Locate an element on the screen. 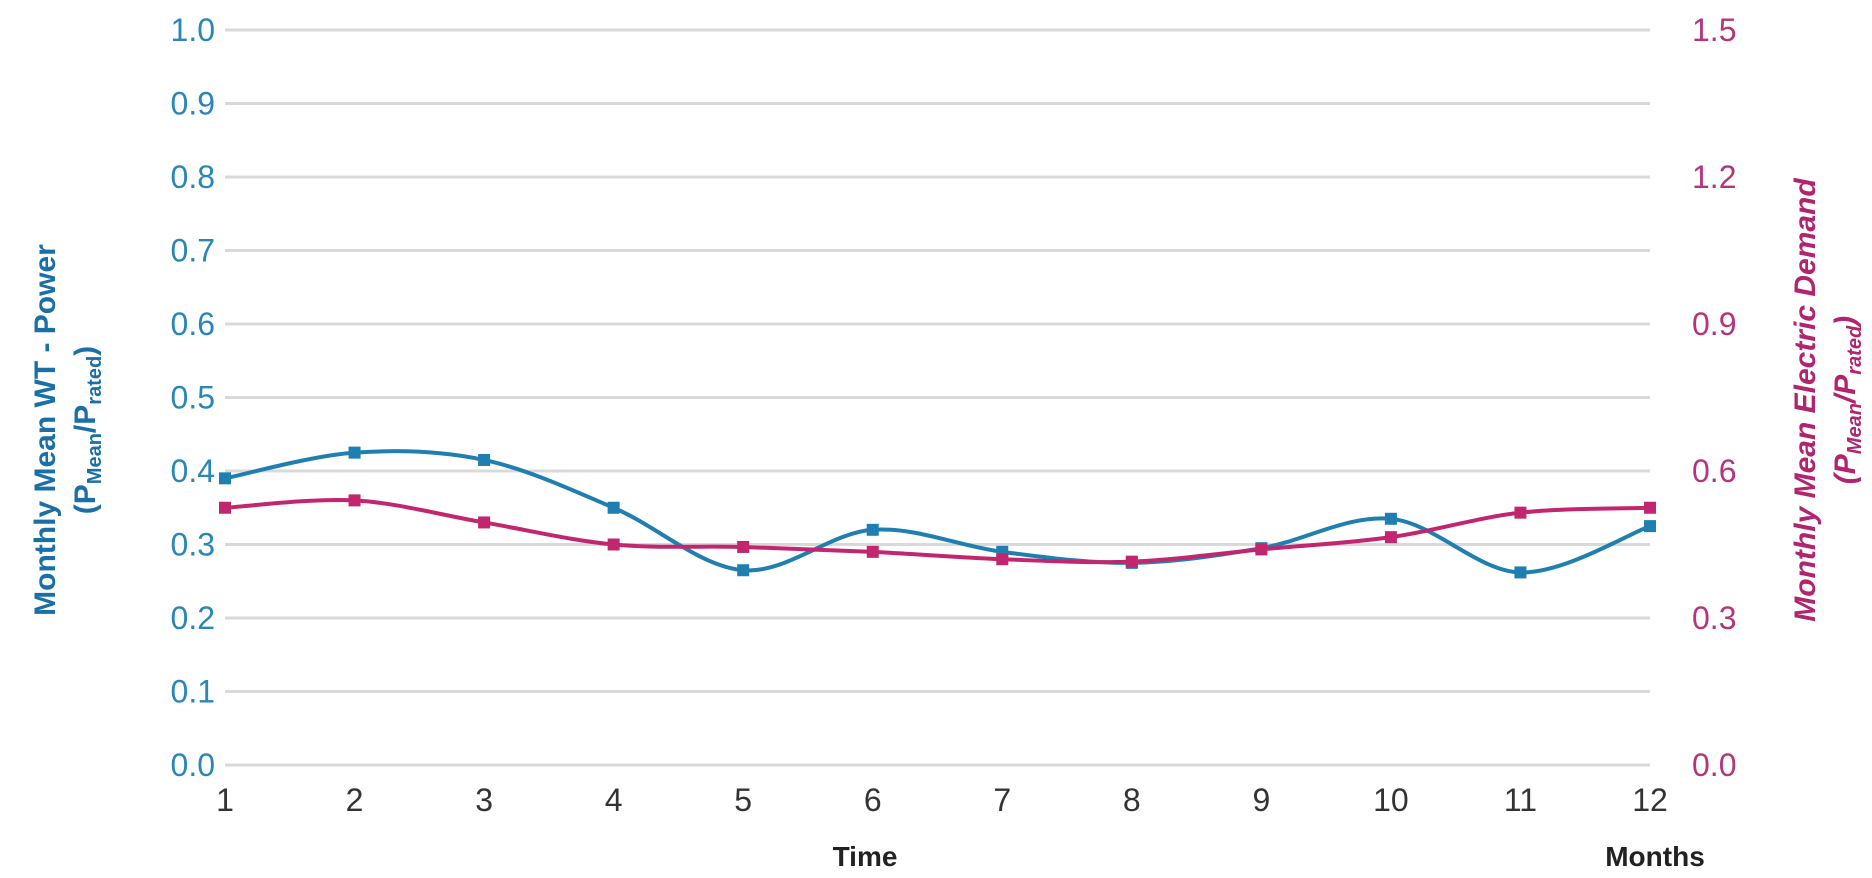 Image resolution: width=1872 pixels, height=878 pixels. left-tick-label: 0.5 is located at coordinates (193, 398).